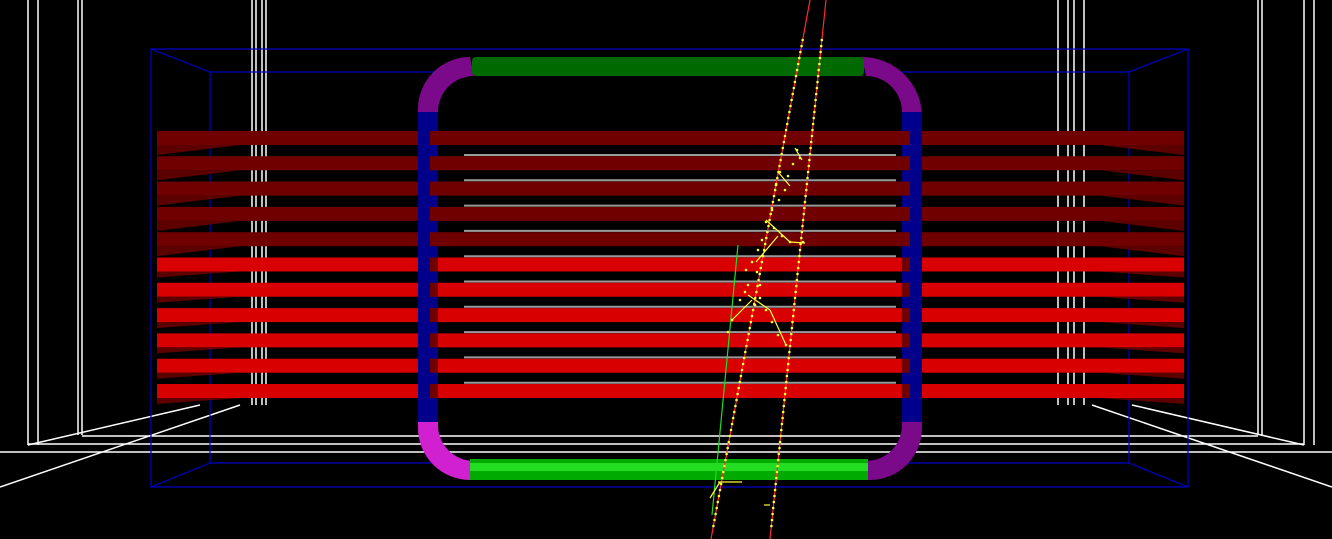 Image resolution: width=1332 pixels, height=539 pixels. Describe the element at coordinates (670, 315) in the screenshot. I see `plate` at that location.